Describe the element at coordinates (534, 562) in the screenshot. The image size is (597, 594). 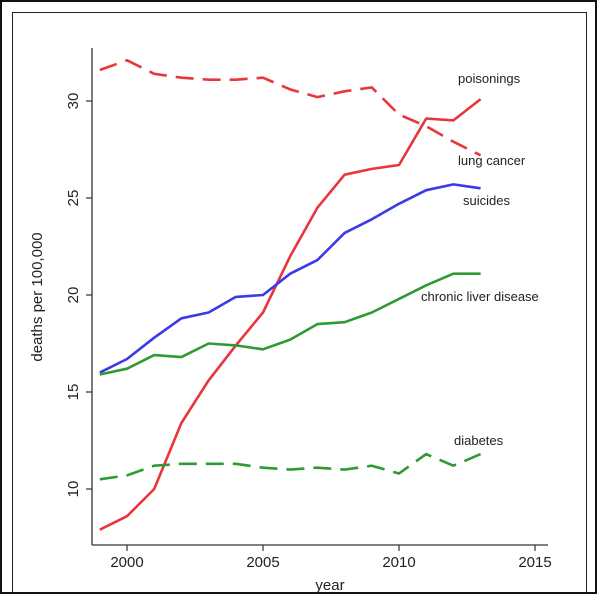
I see `x-tick-label: 2015` at that location.